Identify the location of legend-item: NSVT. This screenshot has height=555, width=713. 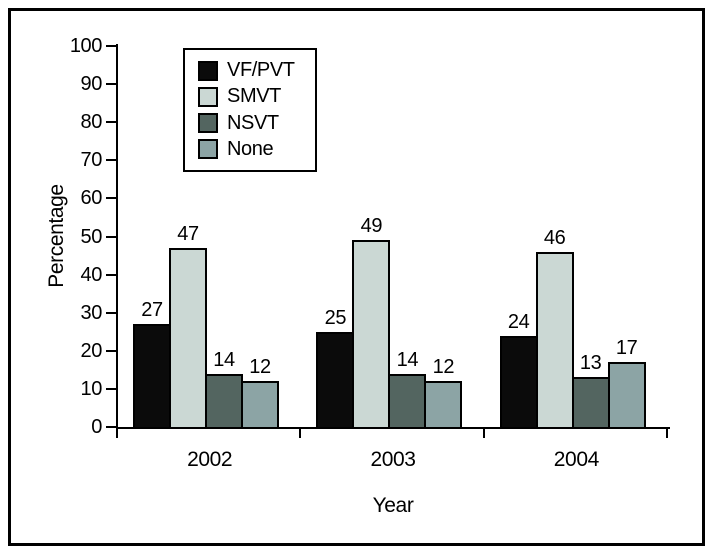
(256, 123).